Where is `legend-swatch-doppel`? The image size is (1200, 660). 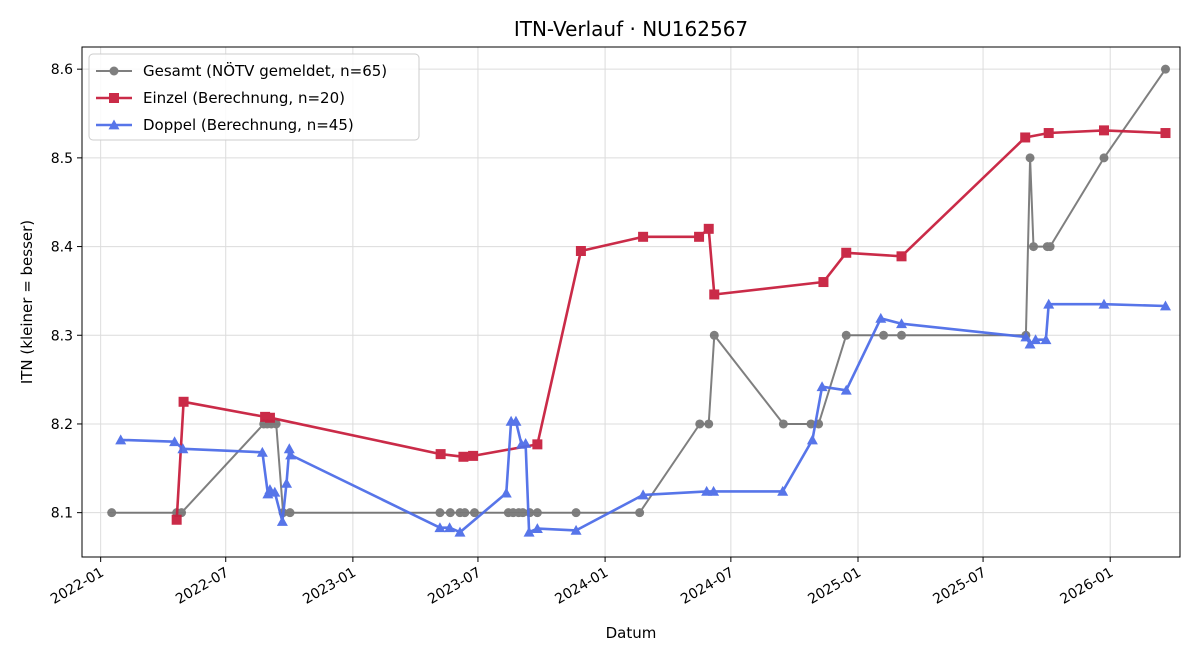
legend-swatch-doppel is located at coordinates (114, 124).